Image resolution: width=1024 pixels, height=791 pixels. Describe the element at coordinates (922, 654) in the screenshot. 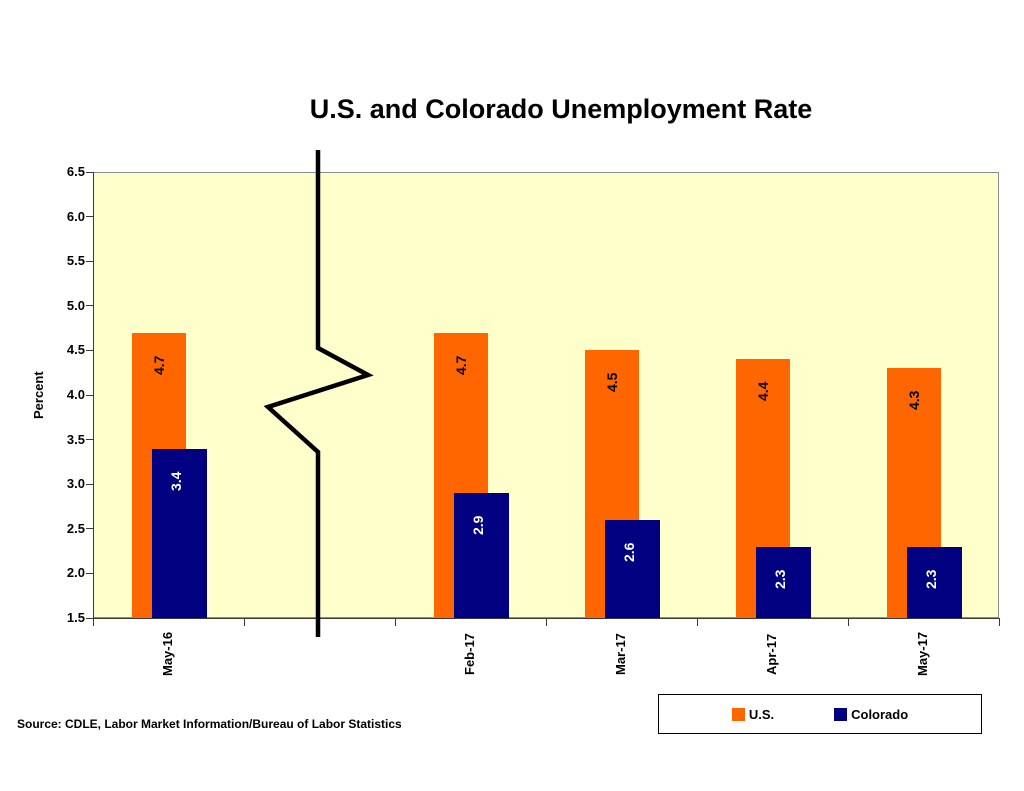

I see `x-axis-label-may-17: May-17` at that location.